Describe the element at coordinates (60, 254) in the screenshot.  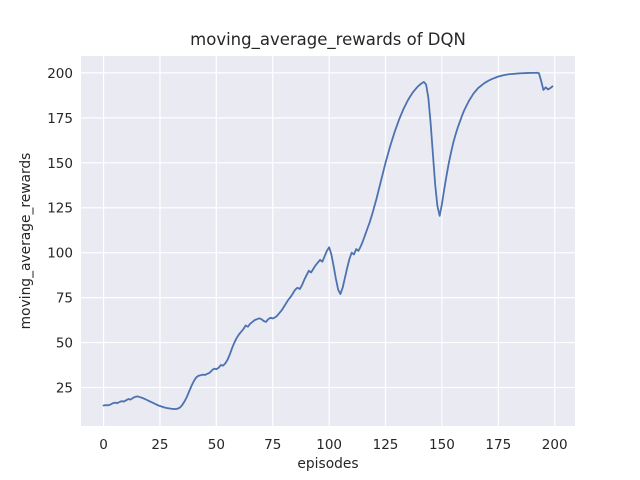
I see `y-tick-label: 100` at that location.